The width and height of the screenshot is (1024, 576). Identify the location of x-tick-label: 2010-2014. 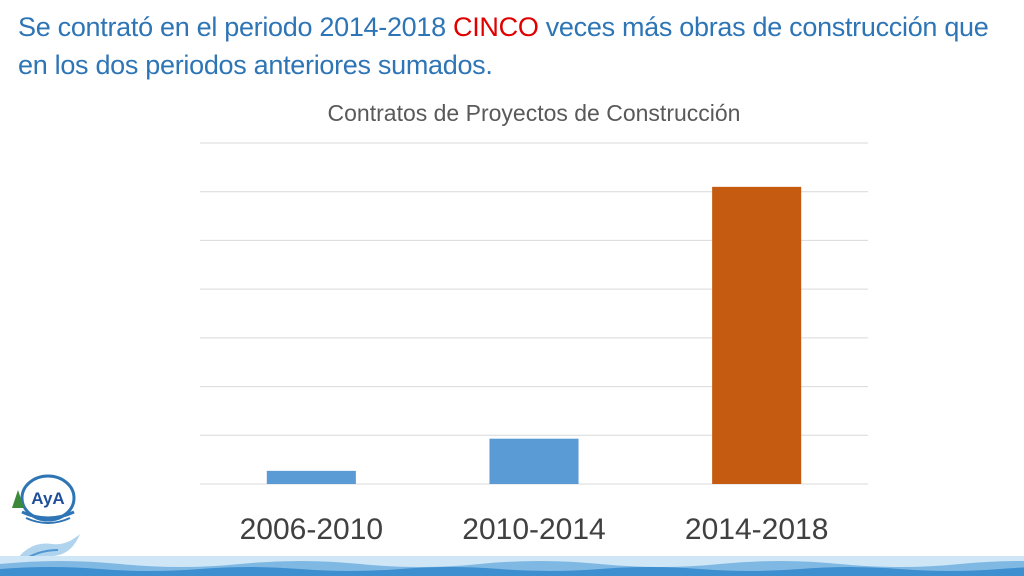
(533, 529).